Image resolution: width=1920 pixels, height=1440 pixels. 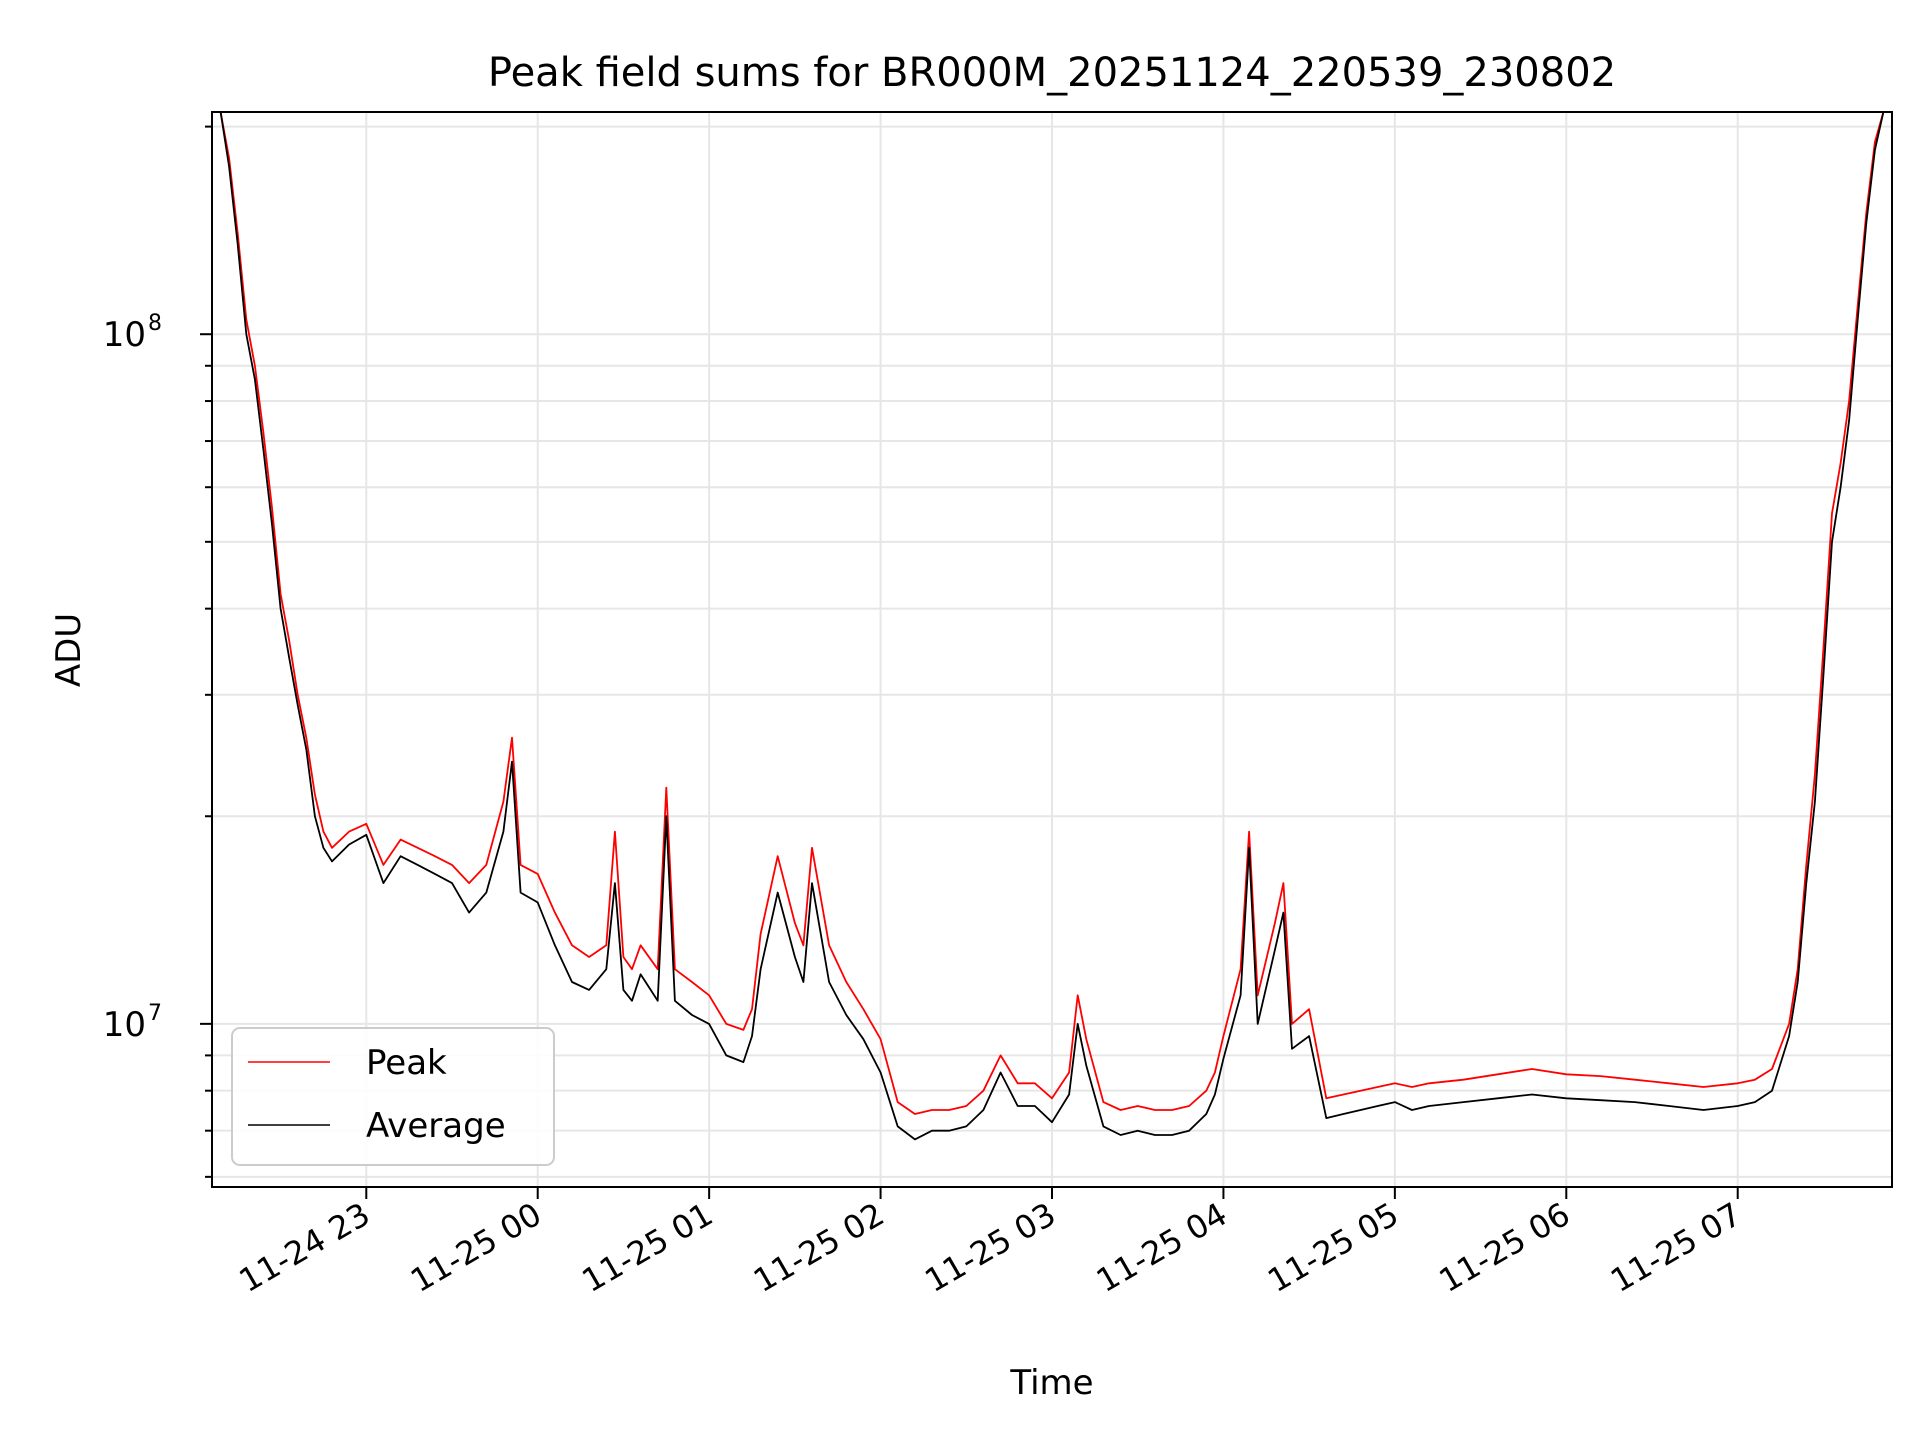 I want to click on legend: Peak Average, so click(x=393, y=1096).